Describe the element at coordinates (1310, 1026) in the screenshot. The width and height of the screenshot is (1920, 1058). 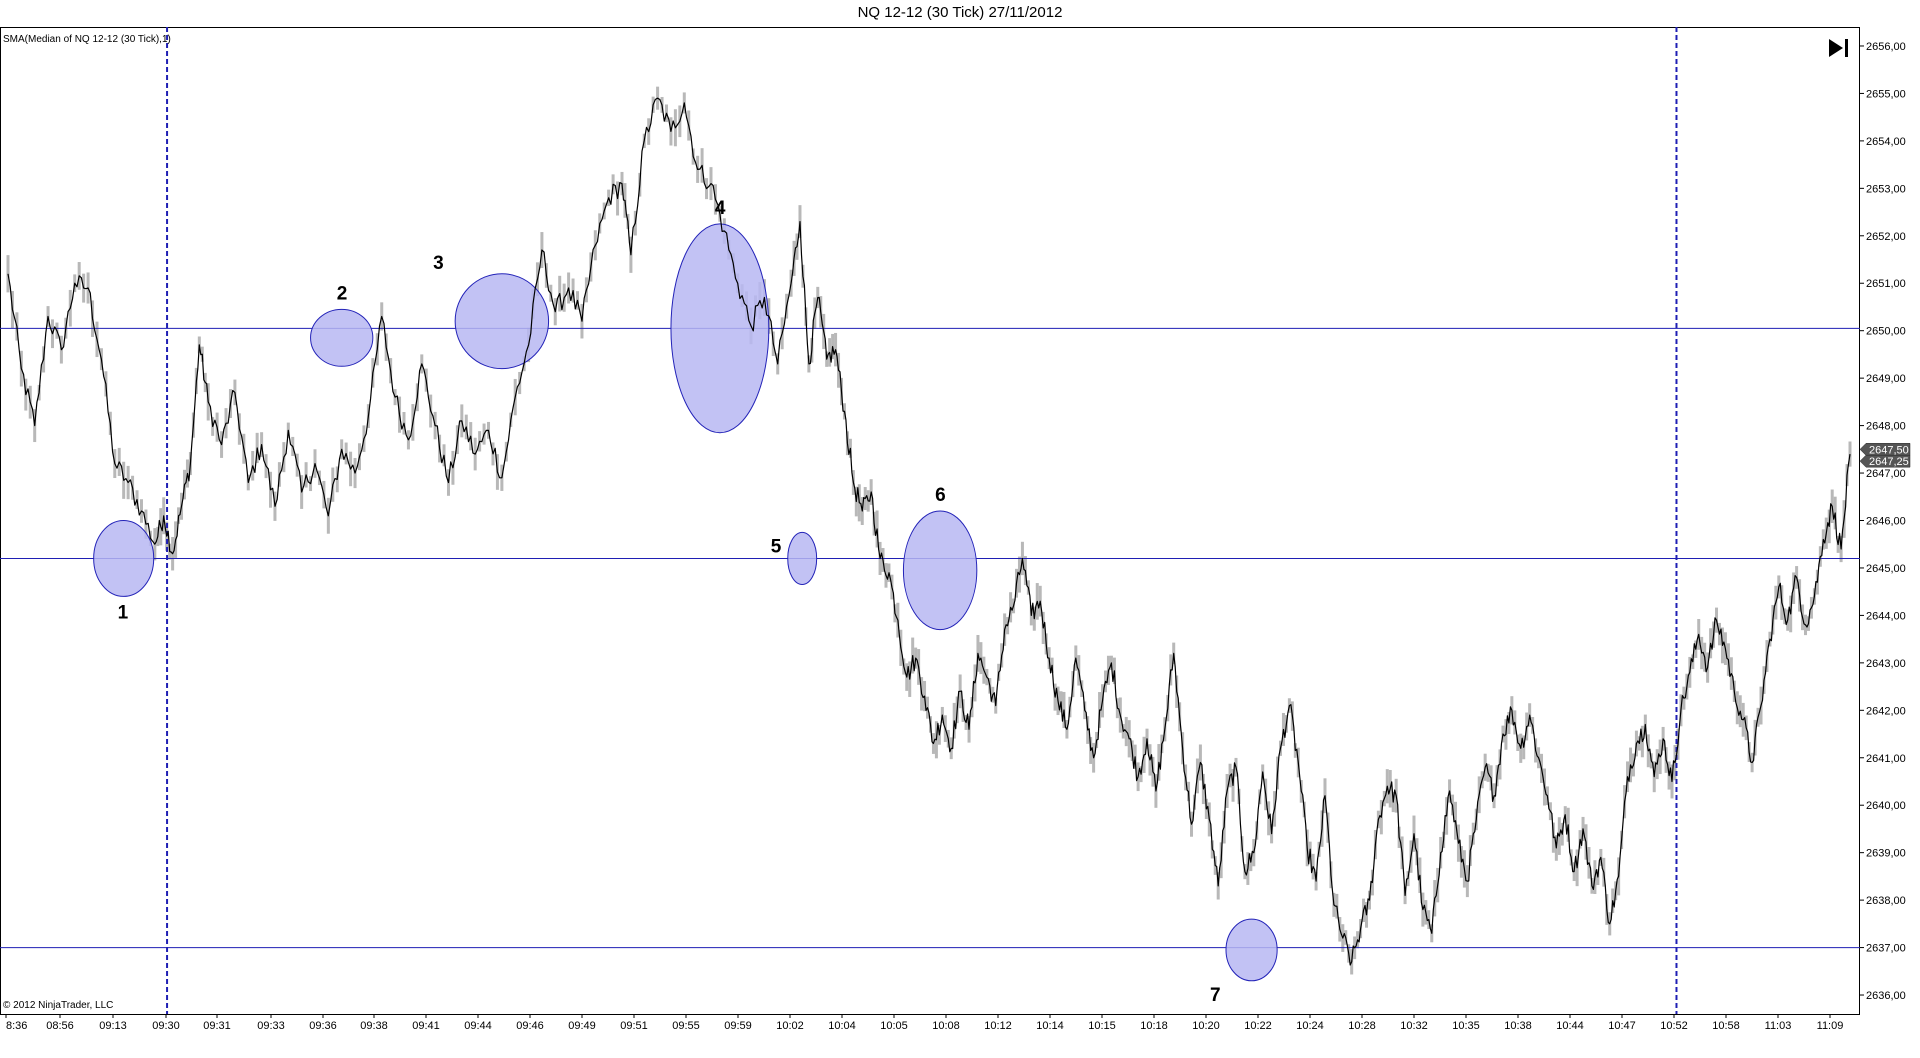
I see `x-tick-label: 10:24` at that location.